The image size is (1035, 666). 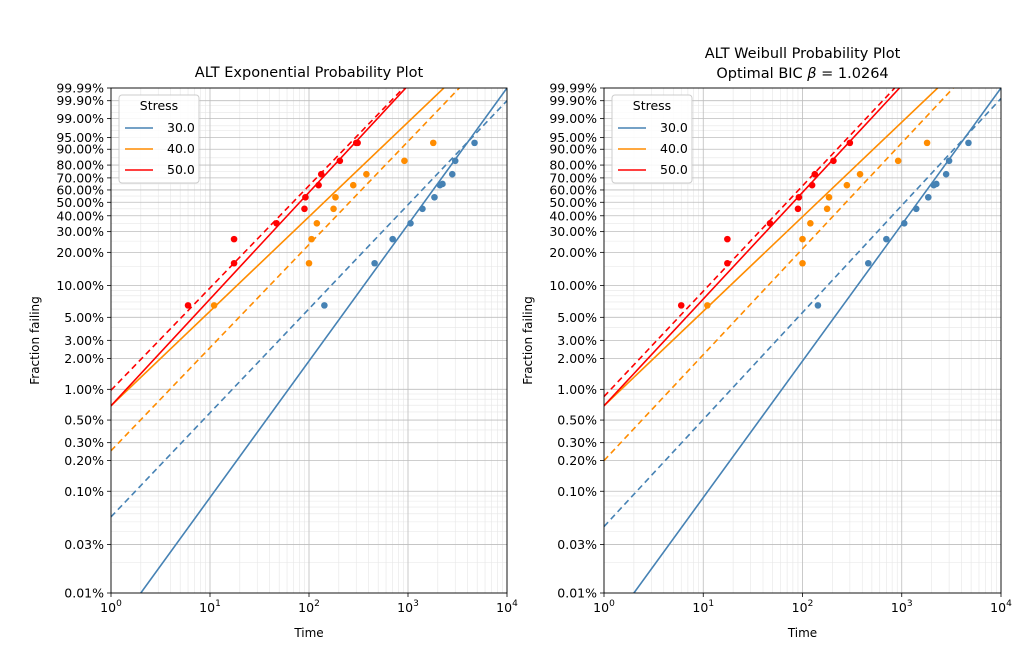 I want to click on x-tick-label: 10⁴, so click(x=1001, y=607).